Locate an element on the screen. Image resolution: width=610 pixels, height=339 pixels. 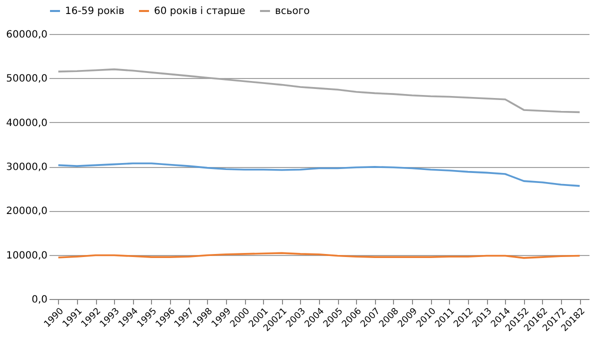
legend-label: 60 років і старше is located at coordinates (200, 11).